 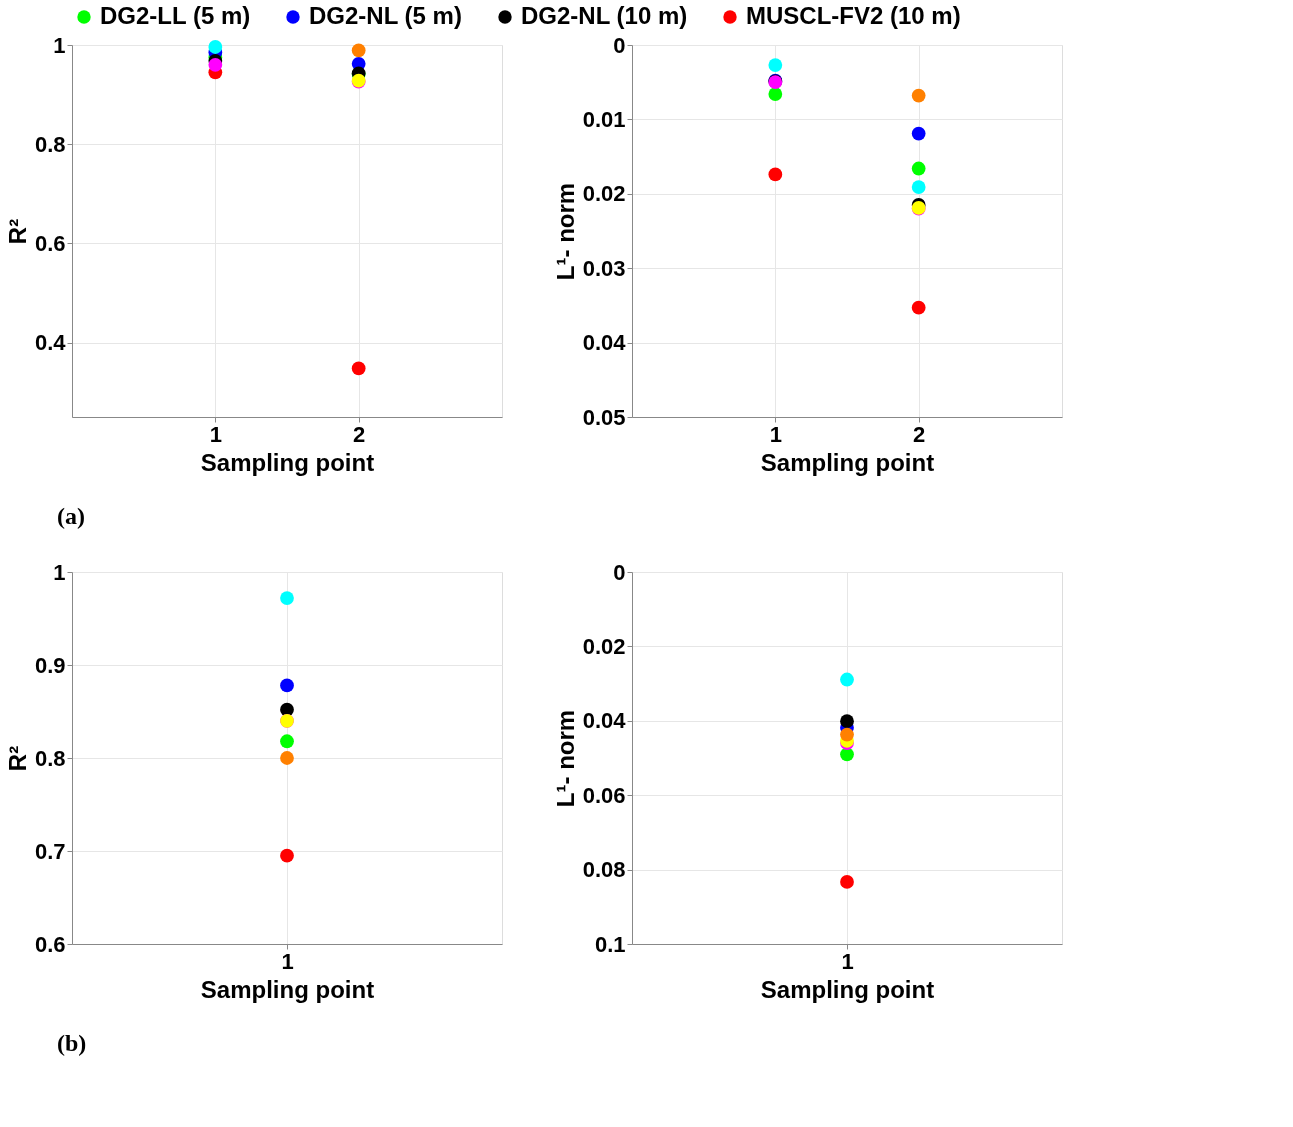 I want to click on y-tick-label: 0.05, so click(x=604, y=417).